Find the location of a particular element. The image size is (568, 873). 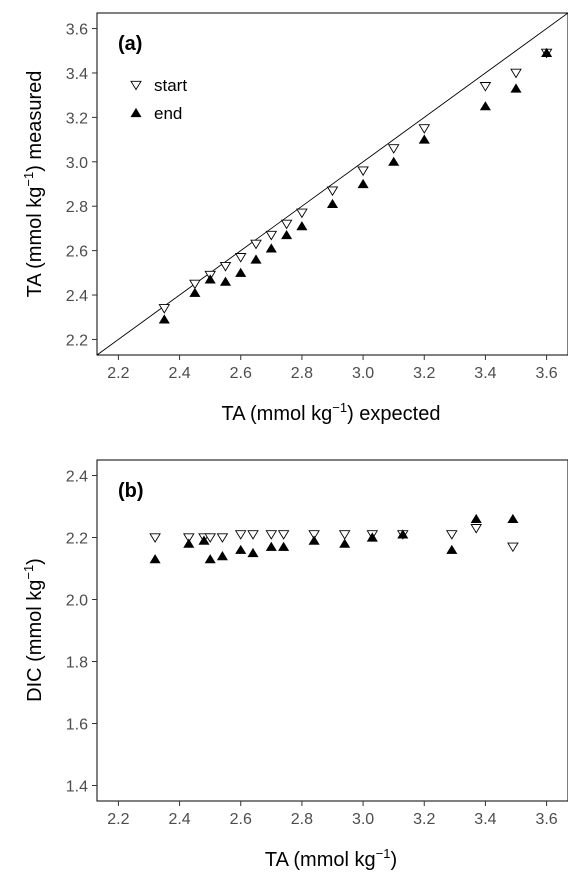

legend-end-triangle-icon is located at coordinates (136, 112).